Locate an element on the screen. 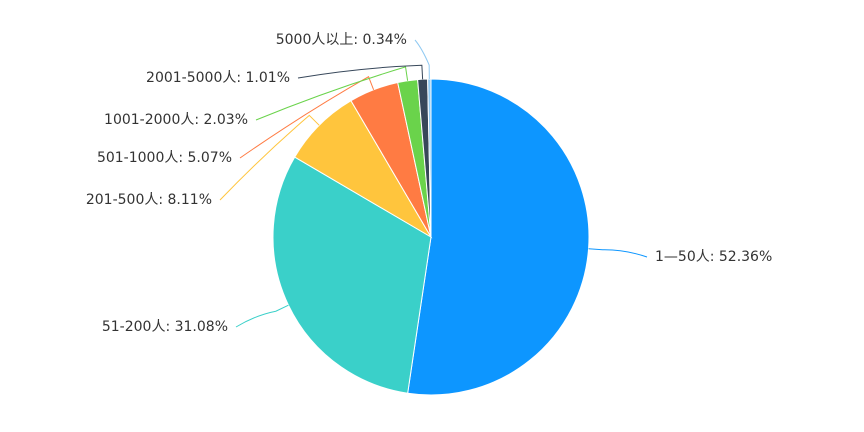 This screenshot has height=432, width=864. slice-label: 501-1000人: 5.07% is located at coordinates (164, 158).